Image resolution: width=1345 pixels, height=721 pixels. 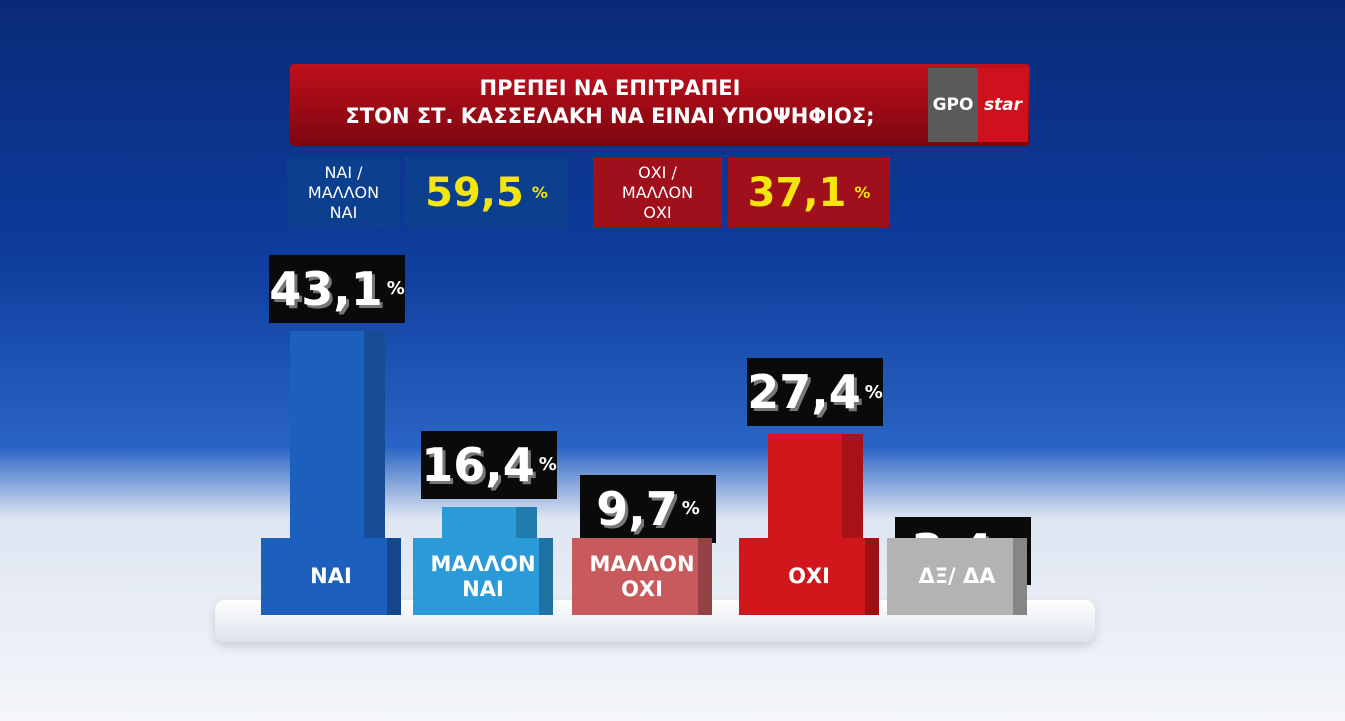 I want to click on category-box: ΝΑΙ, so click(x=331, y=576).